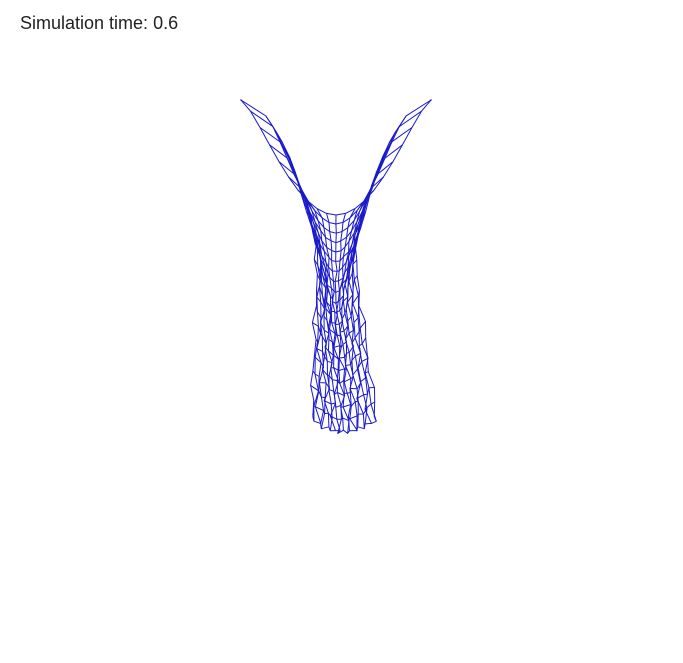 Image resolution: width=683 pixels, height=663 pixels. What do you see at coordinates (166, 23) in the screenshot?
I see `simulation-time-value: 0.6` at bounding box center [166, 23].